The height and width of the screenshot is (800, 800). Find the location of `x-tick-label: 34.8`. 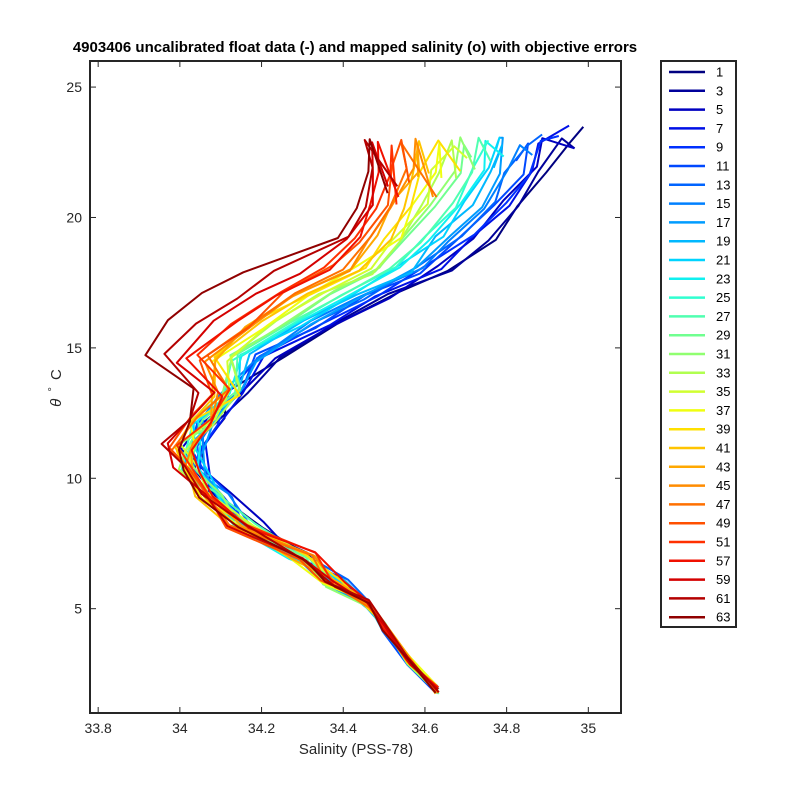

x-tick-label: 34.8 is located at coordinates (506, 728).